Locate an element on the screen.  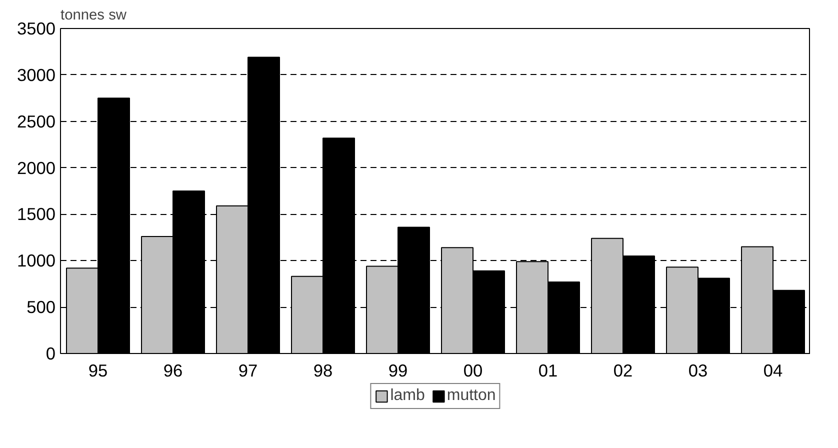
x-tick-label: 96 is located at coordinates (173, 370).